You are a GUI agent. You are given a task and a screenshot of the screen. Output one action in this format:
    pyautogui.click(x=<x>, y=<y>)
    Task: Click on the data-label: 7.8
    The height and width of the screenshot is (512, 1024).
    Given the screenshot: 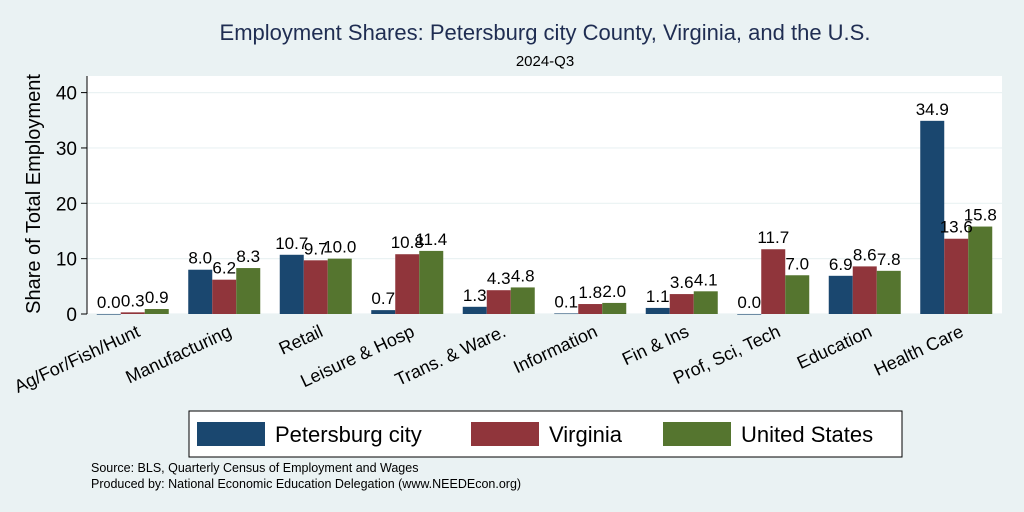 What is the action you would take?
    pyautogui.click(x=889, y=259)
    